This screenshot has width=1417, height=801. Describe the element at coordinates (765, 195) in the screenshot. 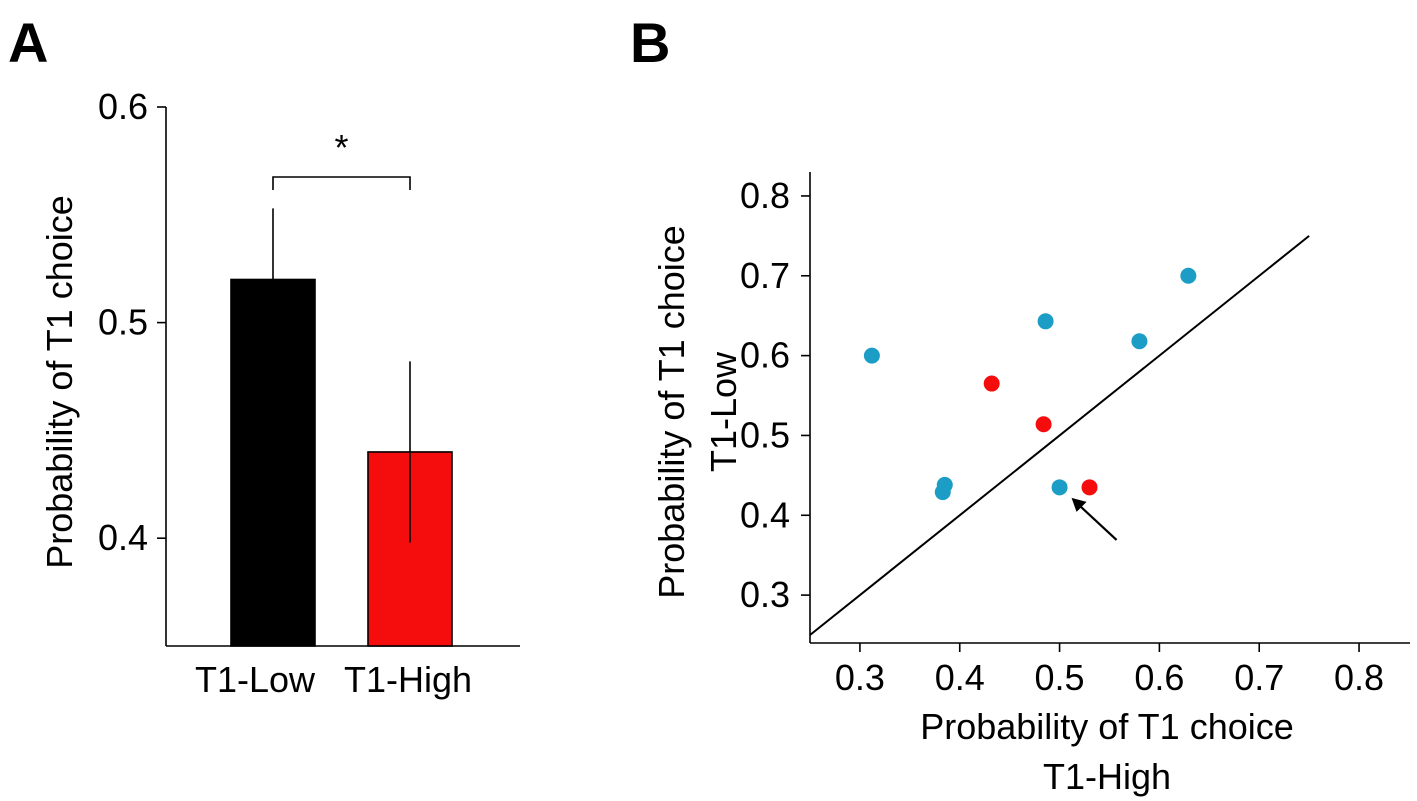

I see `scatter-y-tick-label: 0.8` at that location.